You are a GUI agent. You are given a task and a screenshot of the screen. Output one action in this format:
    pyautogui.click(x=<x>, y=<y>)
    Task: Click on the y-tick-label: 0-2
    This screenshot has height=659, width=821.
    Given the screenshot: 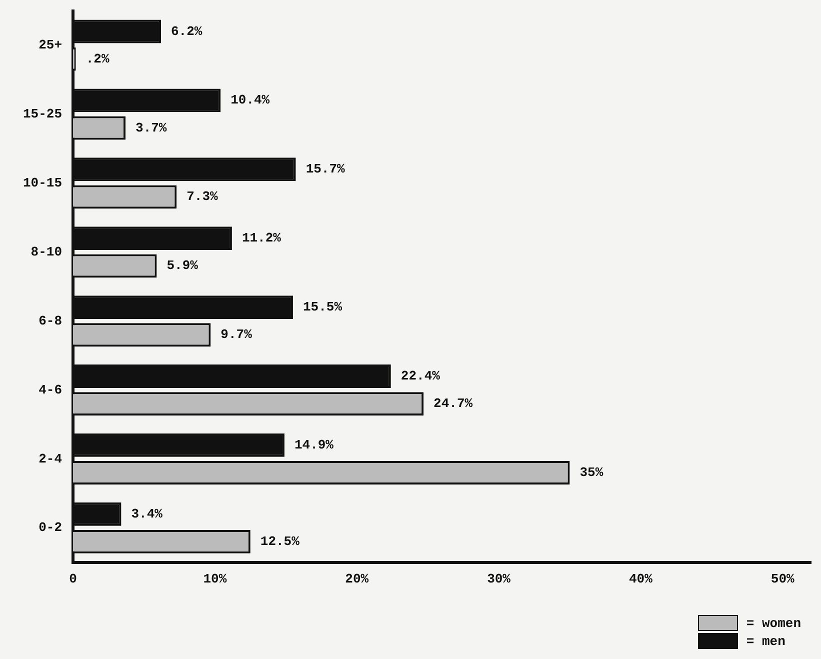 What is the action you would take?
    pyautogui.click(x=50, y=528)
    